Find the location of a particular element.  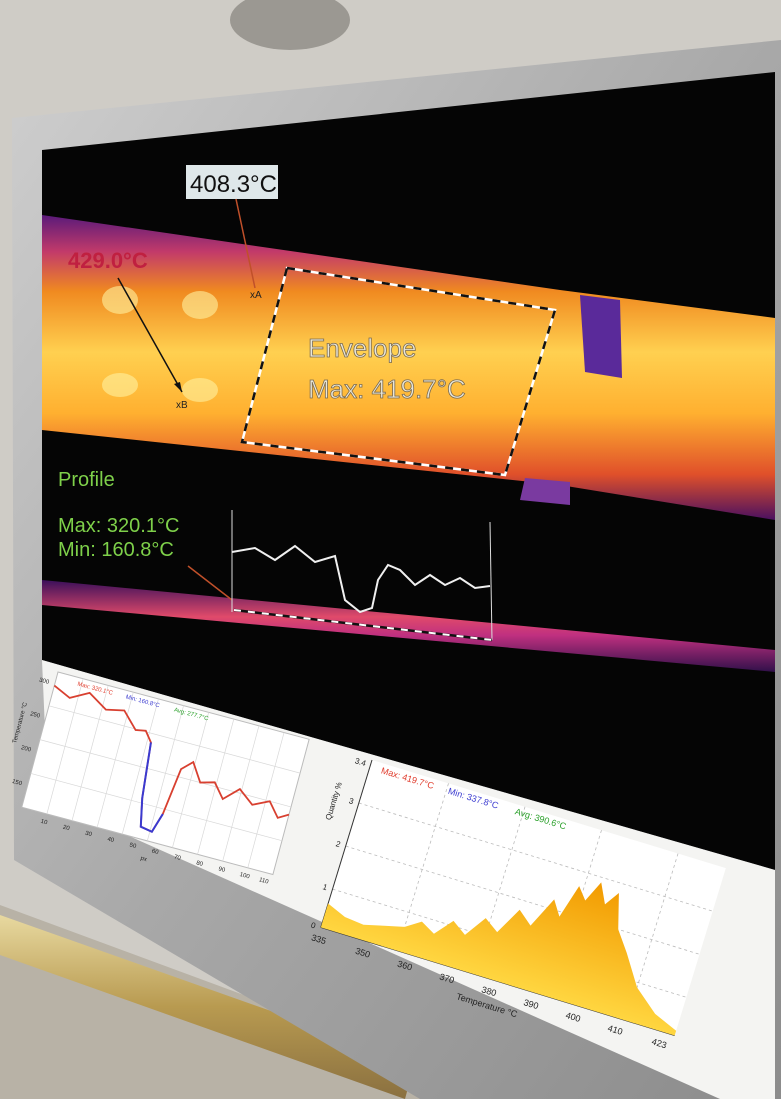

profile-trace is located at coordinates (361, 579).